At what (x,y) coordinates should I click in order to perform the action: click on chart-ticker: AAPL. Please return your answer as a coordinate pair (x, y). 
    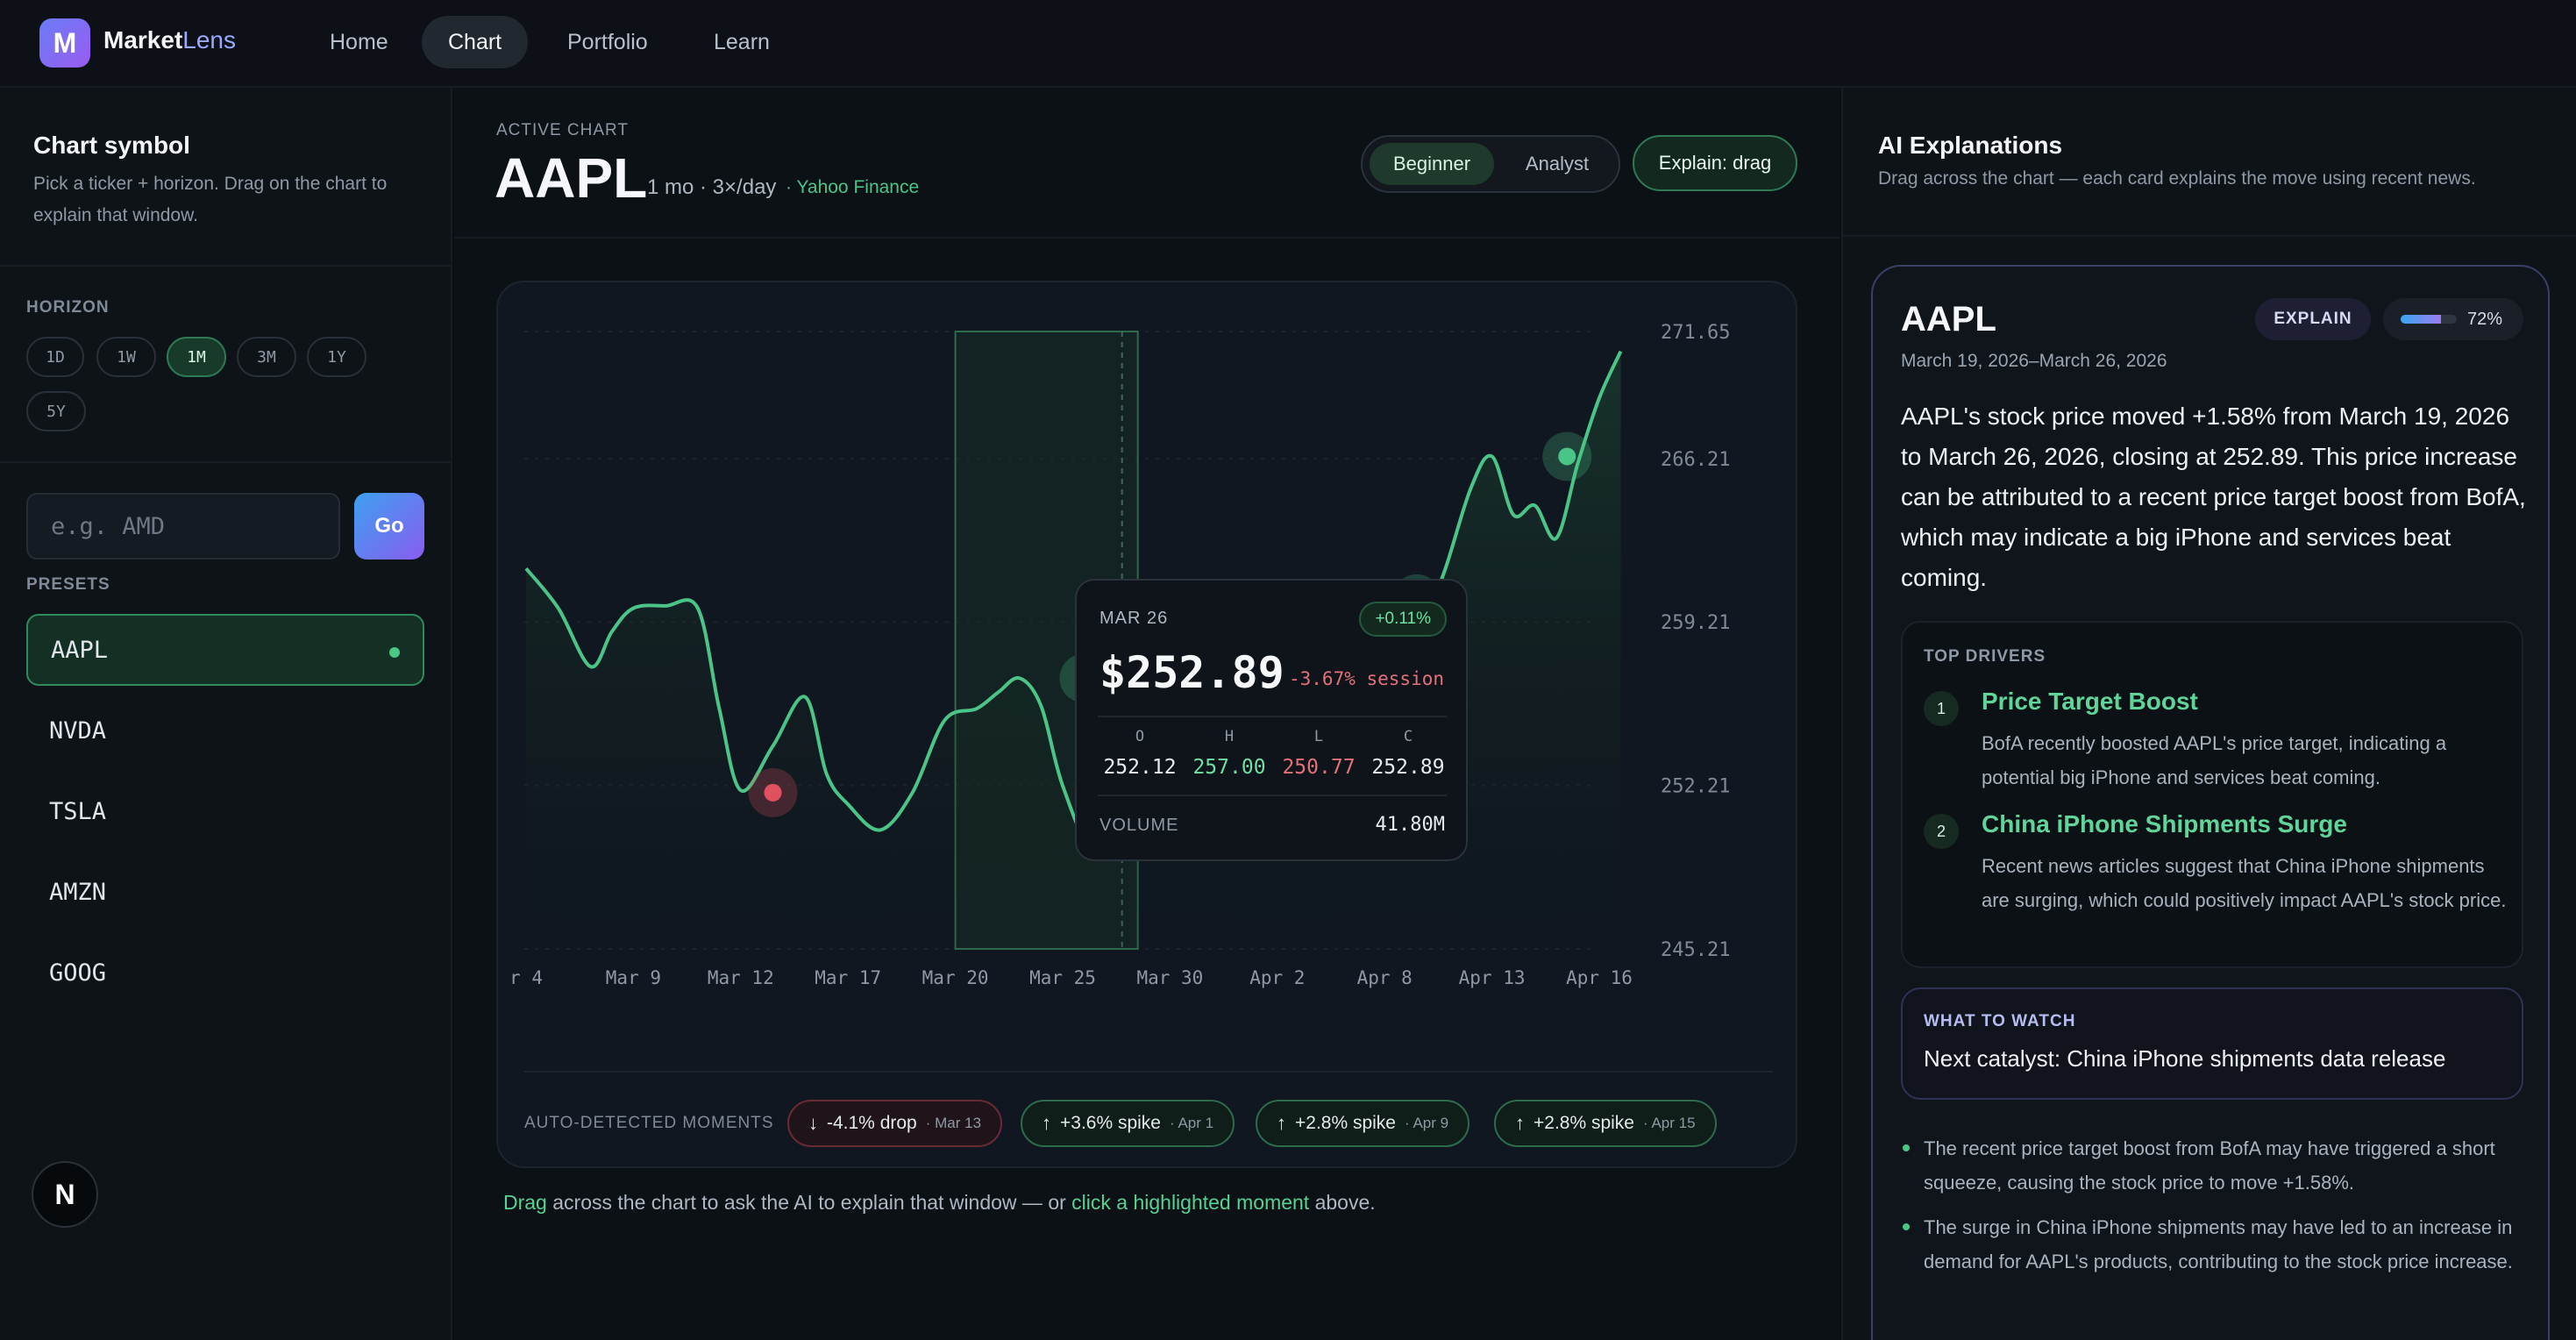
    Looking at the image, I should click on (571, 178).